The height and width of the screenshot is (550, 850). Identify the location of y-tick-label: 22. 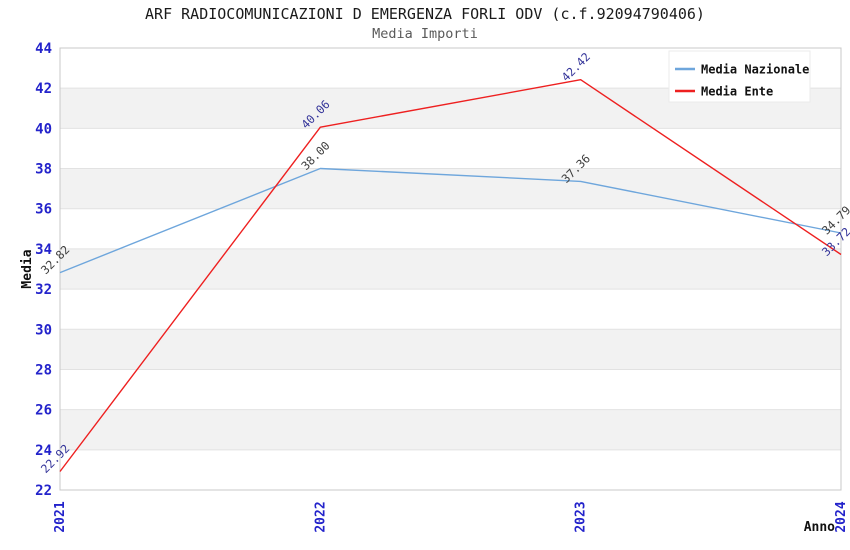
(43, 491).